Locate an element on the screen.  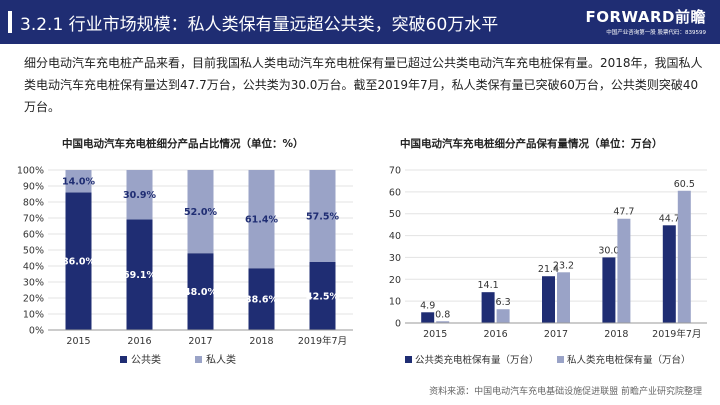
data-label: 23.2 is located at coordinates (563, 265).